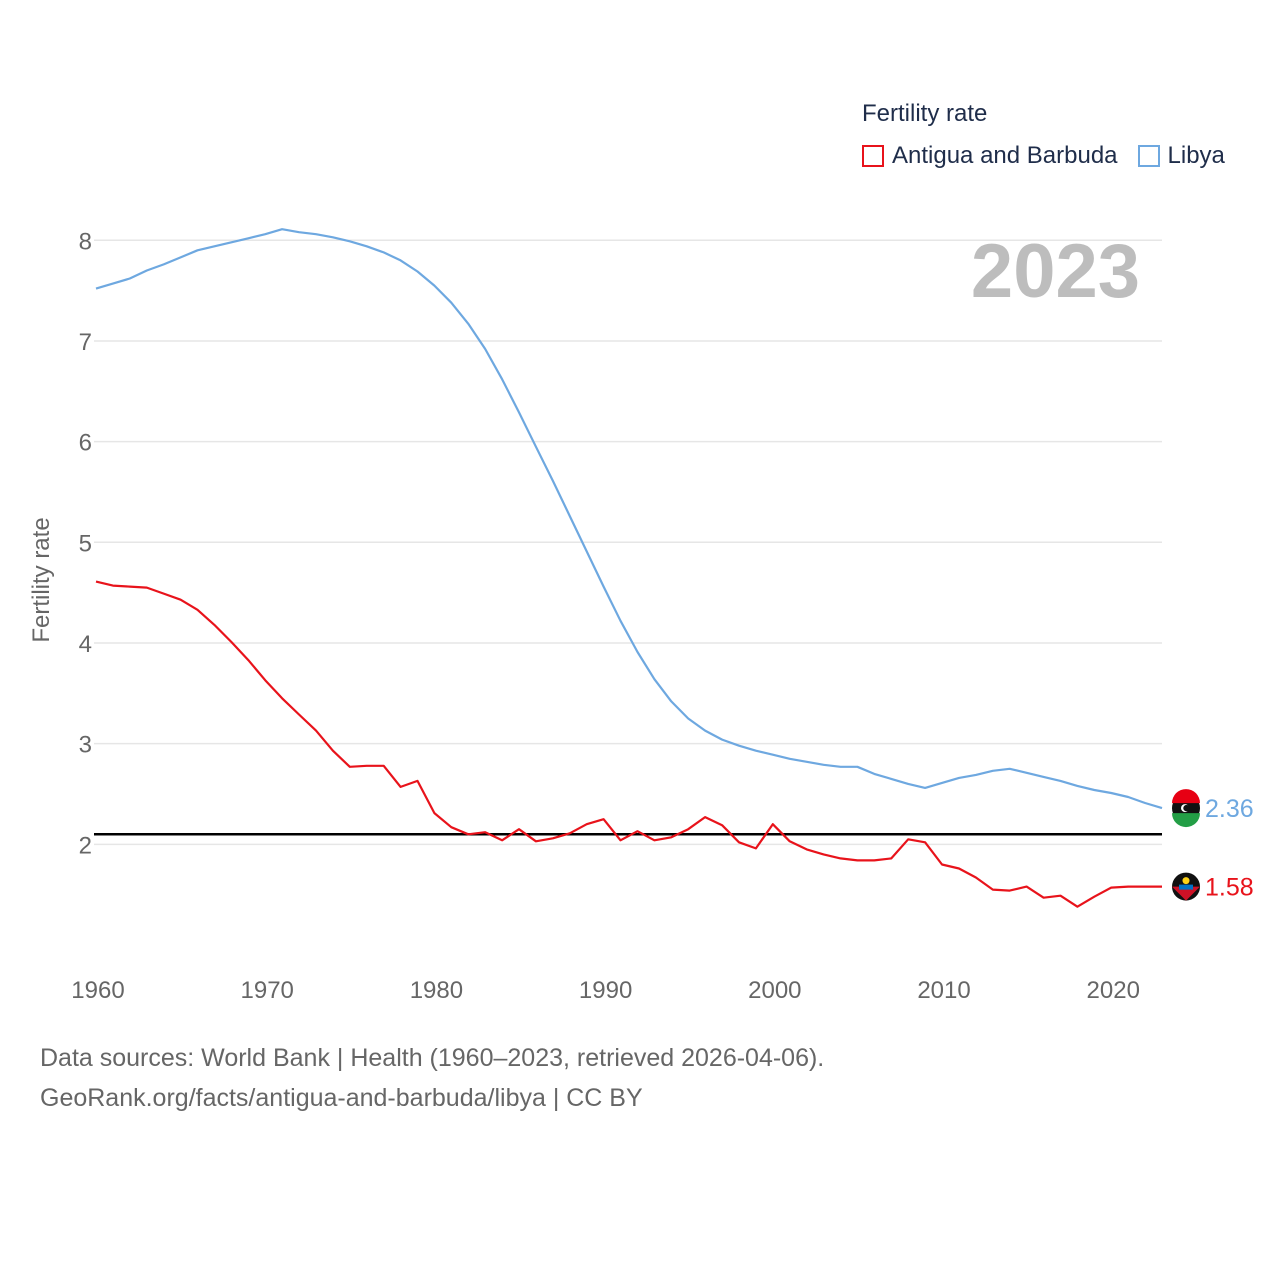 The image size is (1280, 1280). What do you see at coordinates (97, 990) in the screenshot?
I see `x-tick-label-1960: 1960` at bounding box center [97, 990].